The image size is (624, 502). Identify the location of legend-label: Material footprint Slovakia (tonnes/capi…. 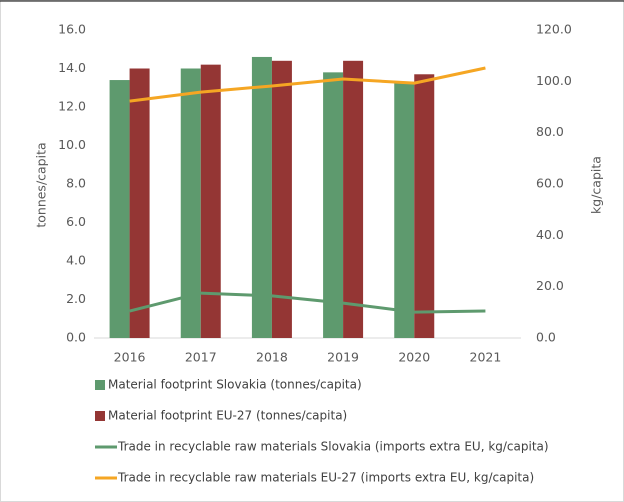
(235, 385).